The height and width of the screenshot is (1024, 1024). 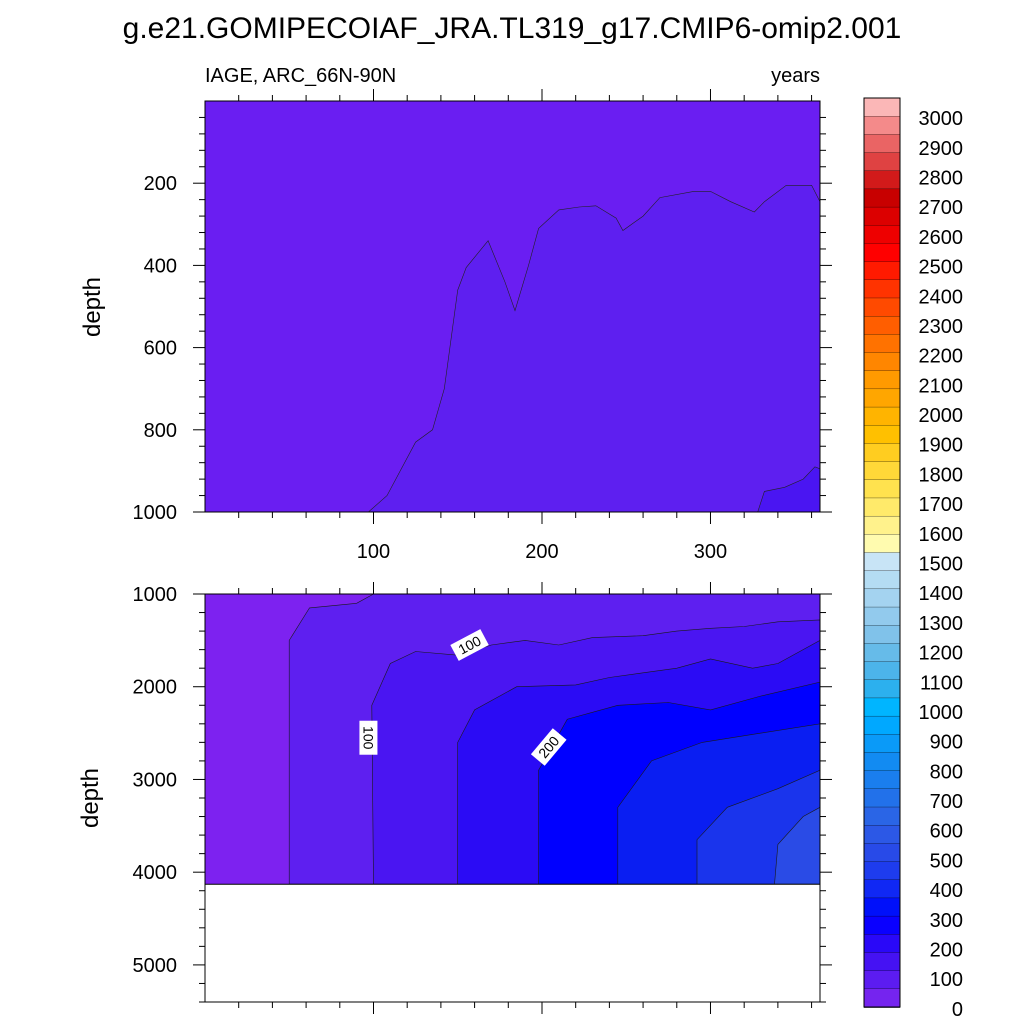 I want to click on upper-y-tick-label: 1000, so click(x=155, y=513).